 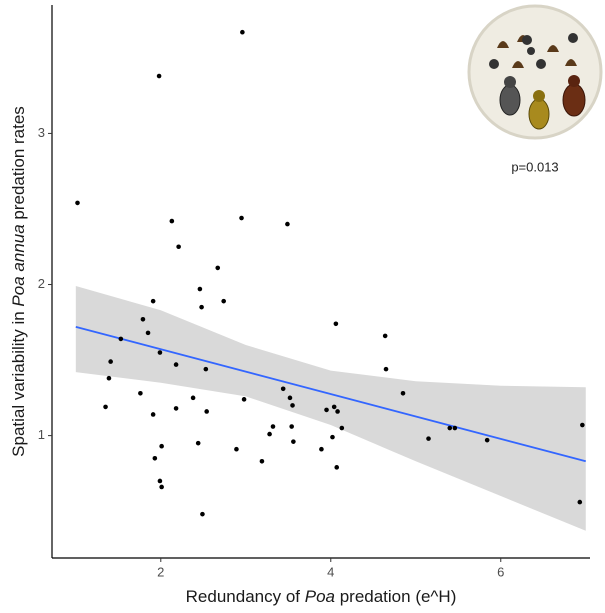 What do you see at coordinates (535, 72) in the screenshot?
I see `beetle-icon` at bounding box center [535, 72].